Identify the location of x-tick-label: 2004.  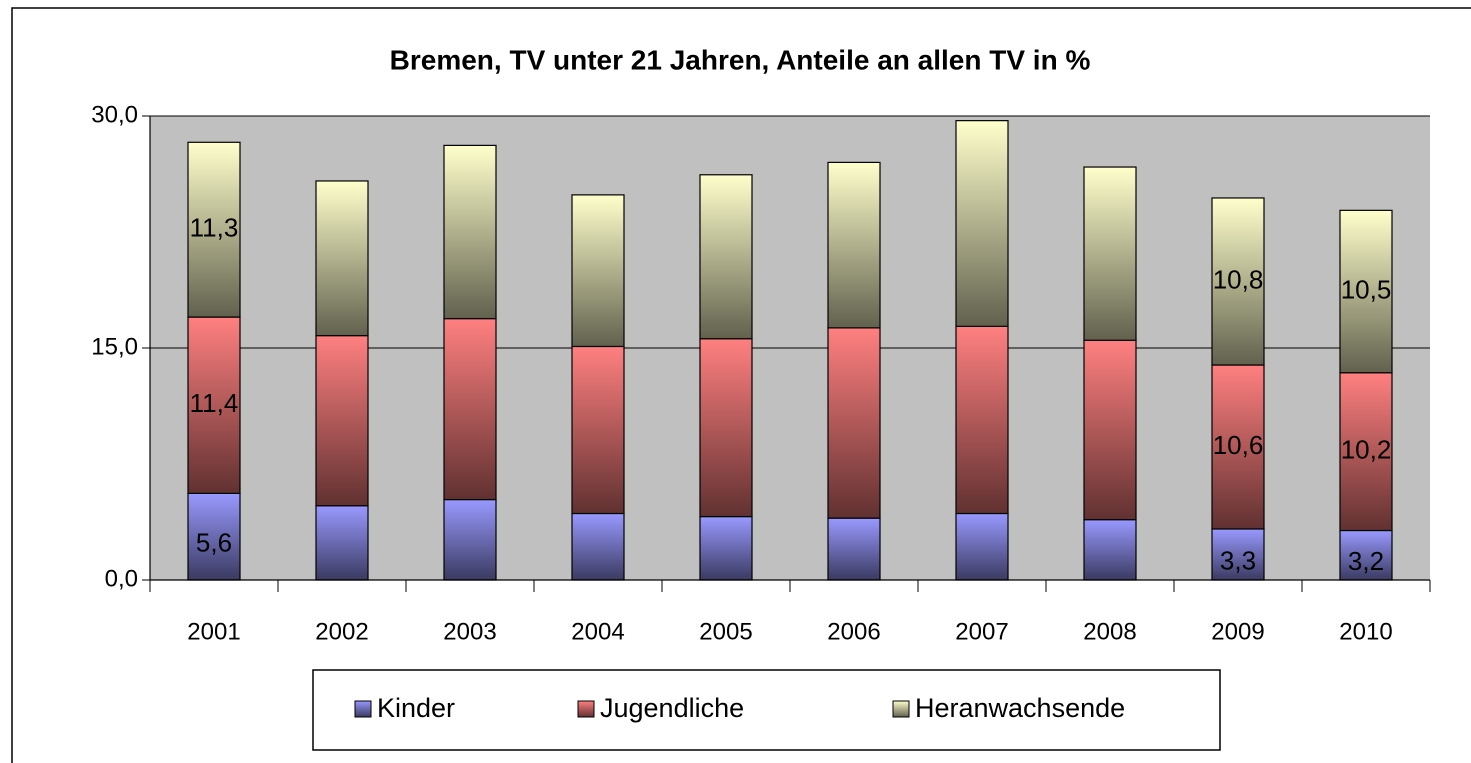
(597, 631).